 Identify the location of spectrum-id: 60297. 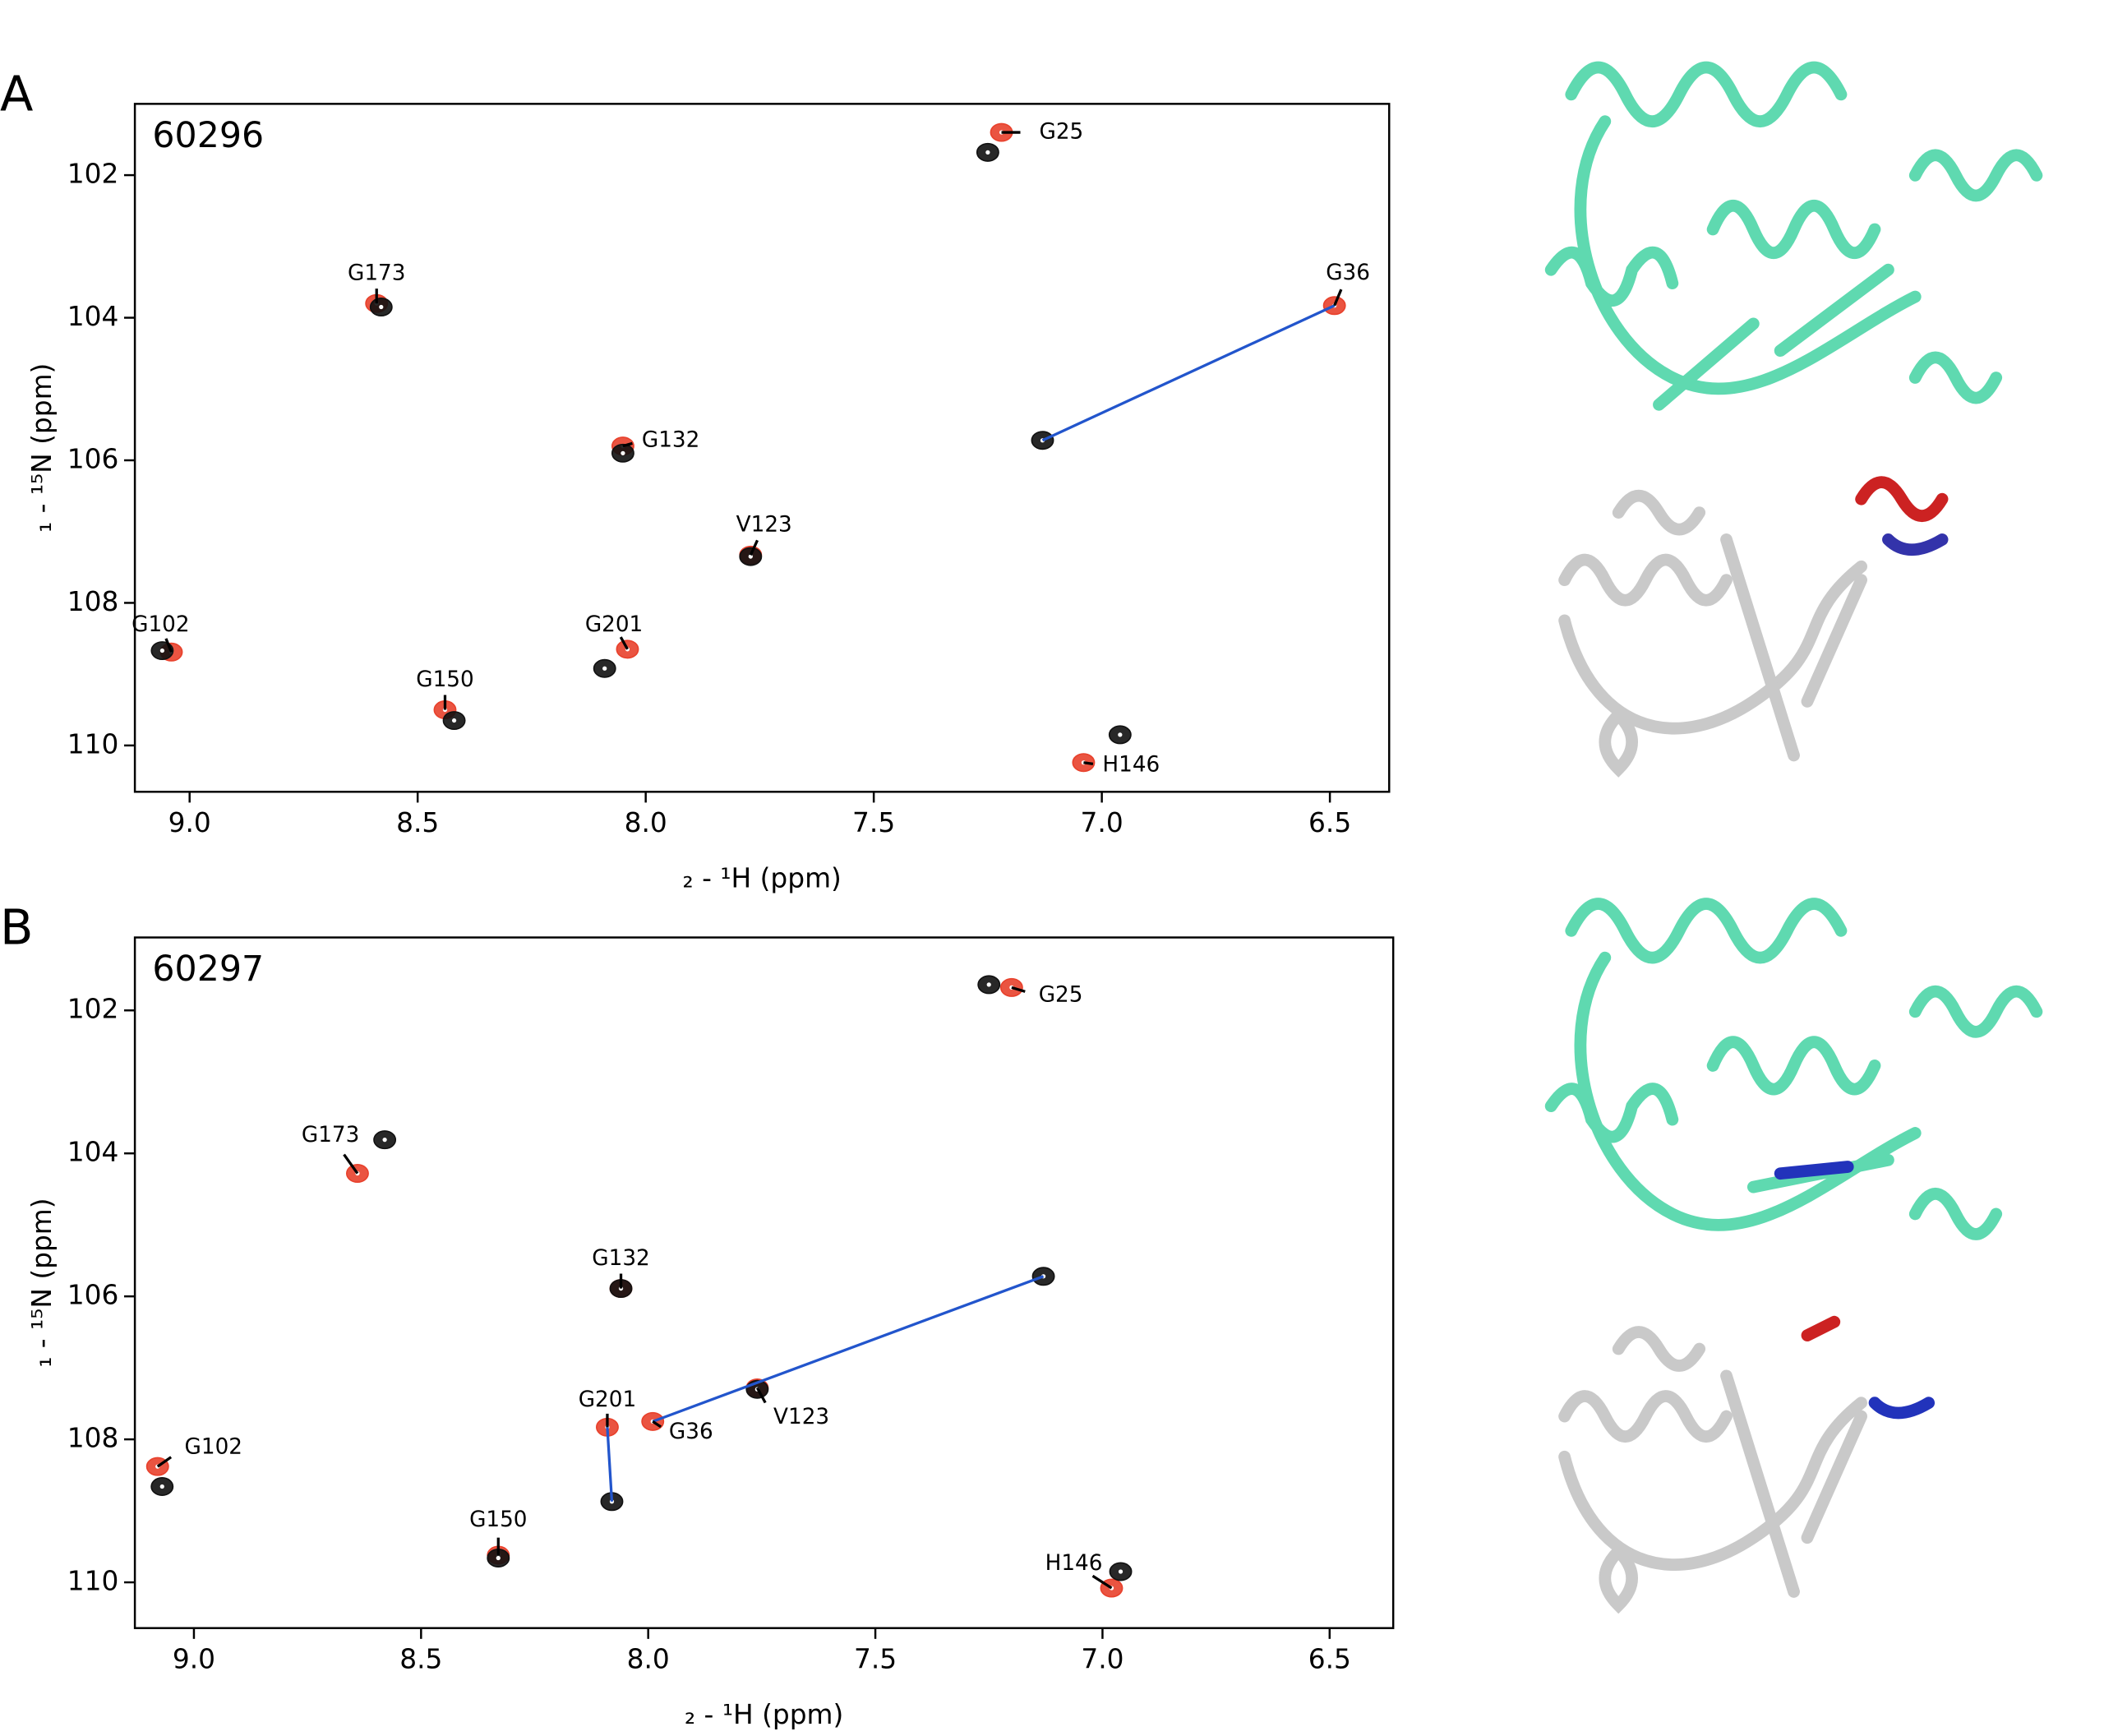
(208, 970).